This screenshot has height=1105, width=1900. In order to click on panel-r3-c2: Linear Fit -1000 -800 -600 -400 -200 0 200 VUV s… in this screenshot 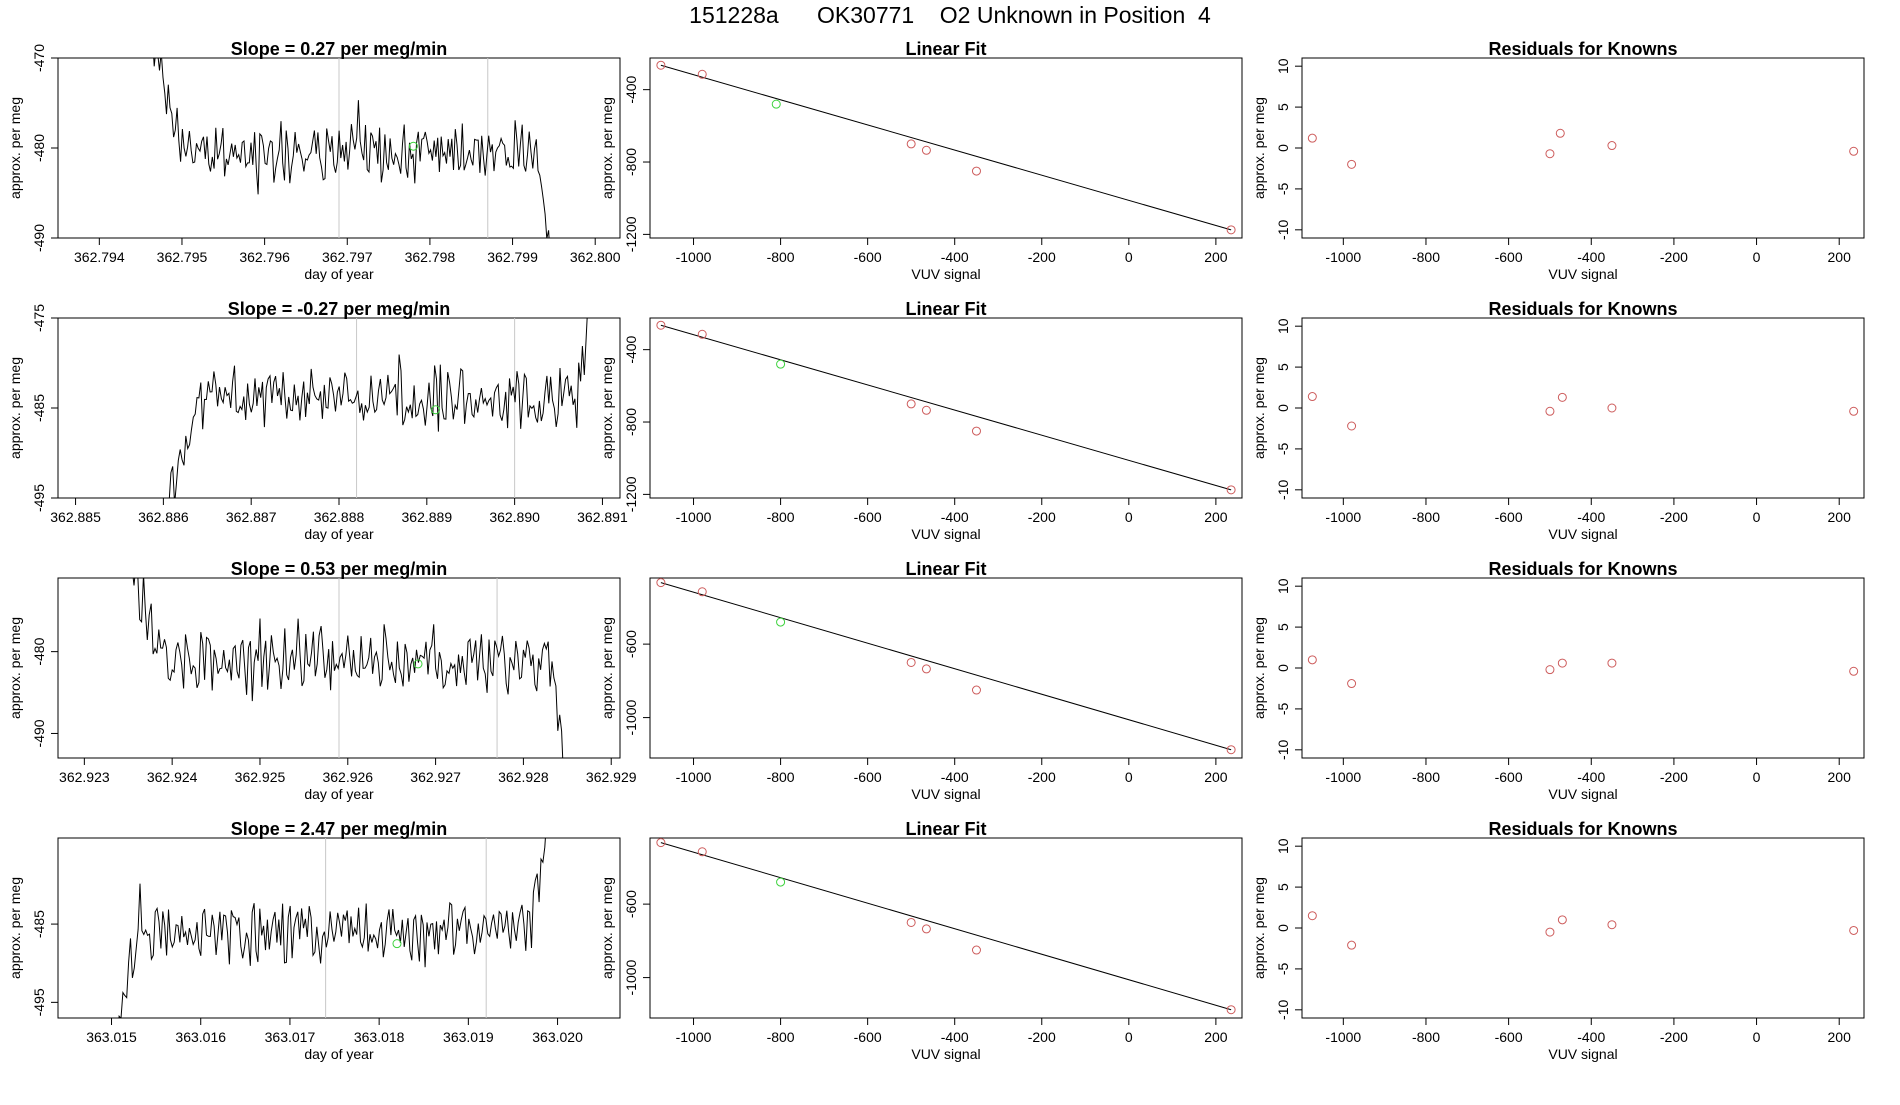, I will do `click(921, 680)`.